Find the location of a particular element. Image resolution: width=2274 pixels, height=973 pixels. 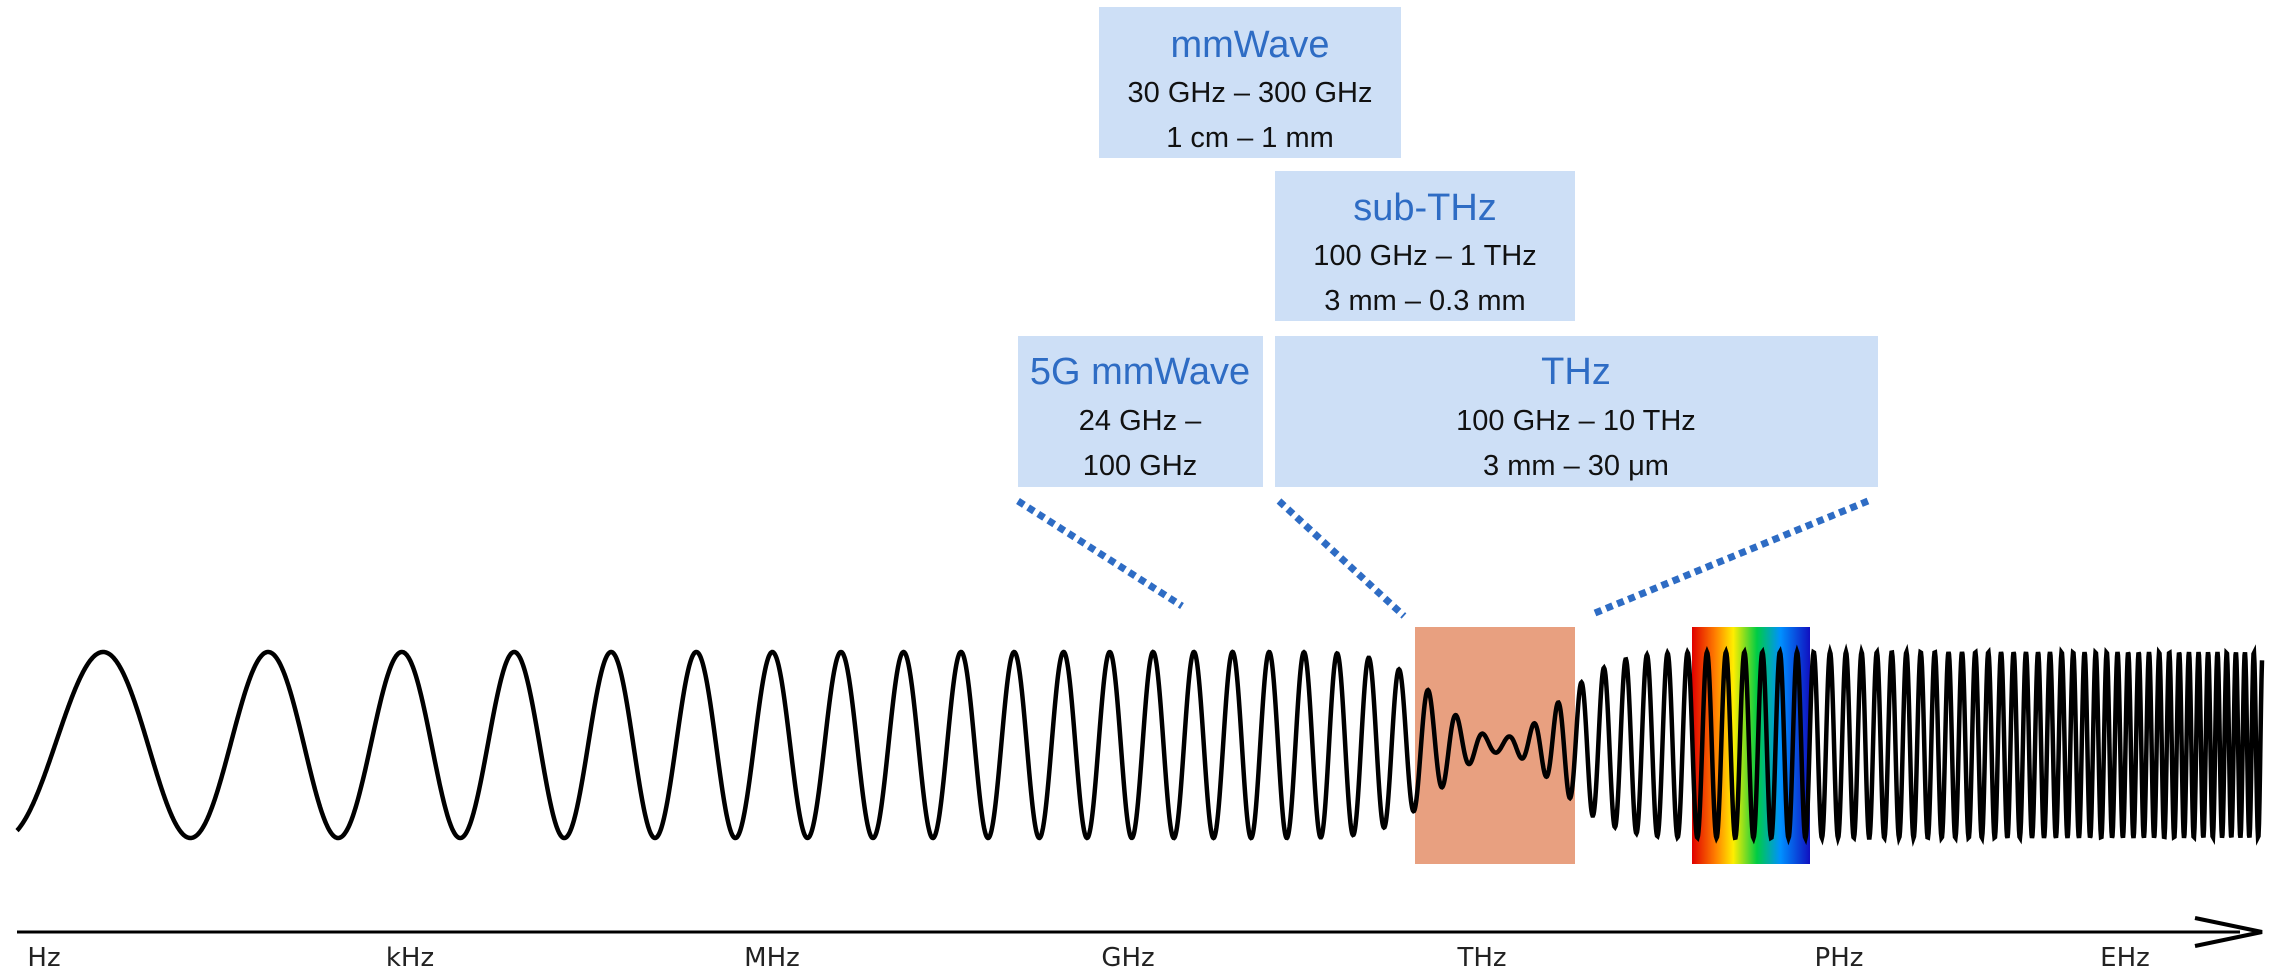

box-line: 24 GHz – is located at coordinates (1140, 421).